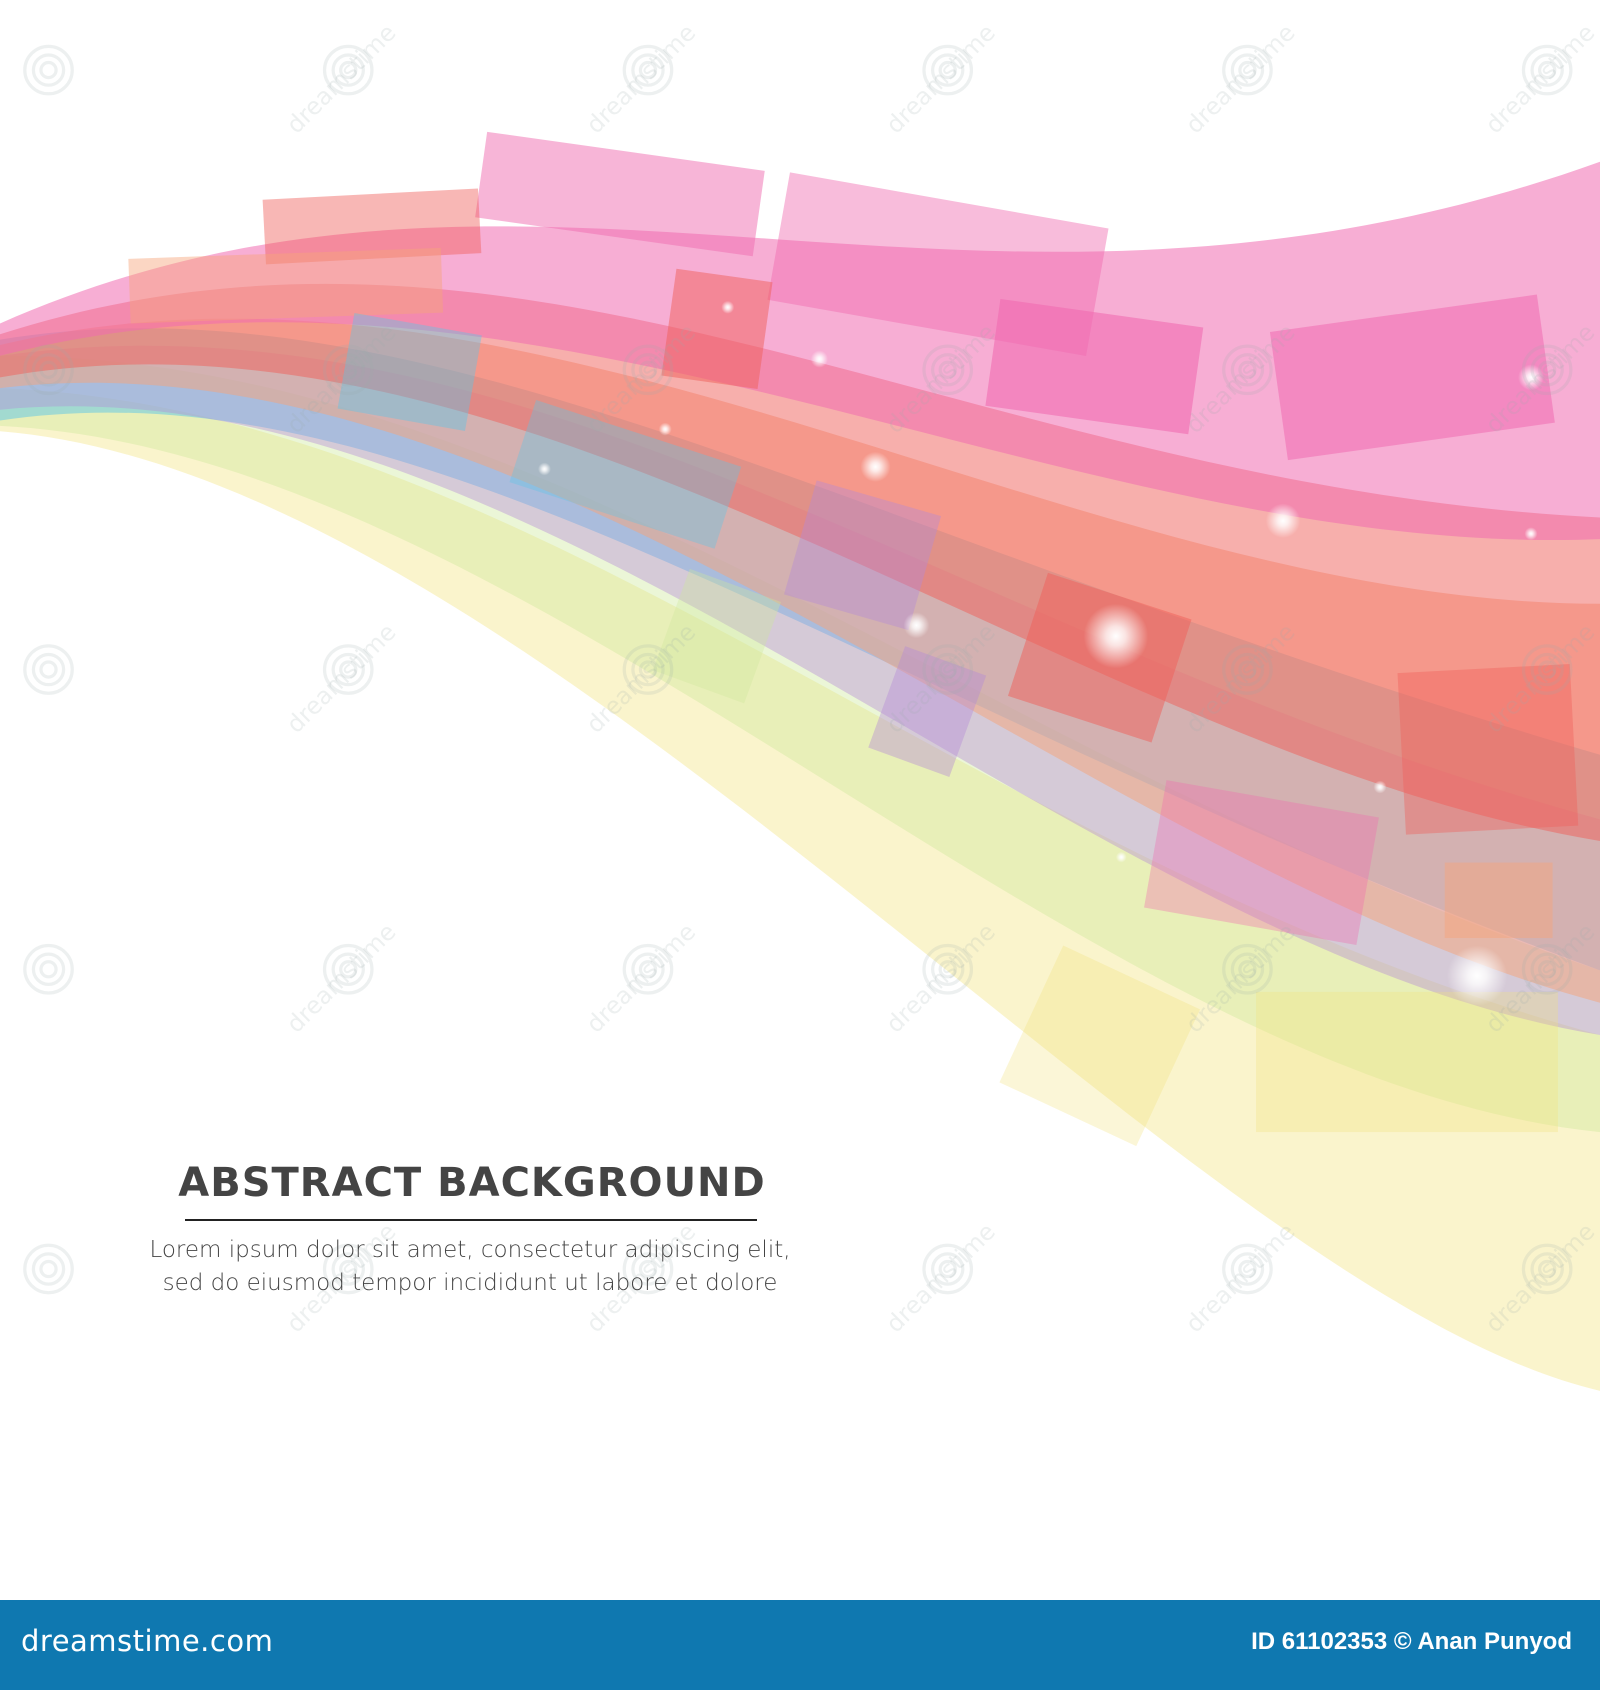  I want to click on overlay-rect-orange, so click(1498, 900).